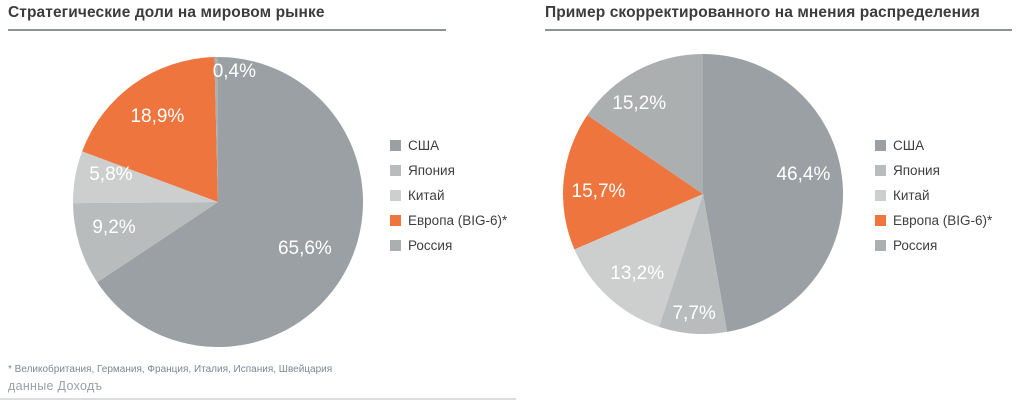 This screenshot has height=401, width=1021. I want to click on pie-slice-label-russia: 15,2%, so click(639, 103).